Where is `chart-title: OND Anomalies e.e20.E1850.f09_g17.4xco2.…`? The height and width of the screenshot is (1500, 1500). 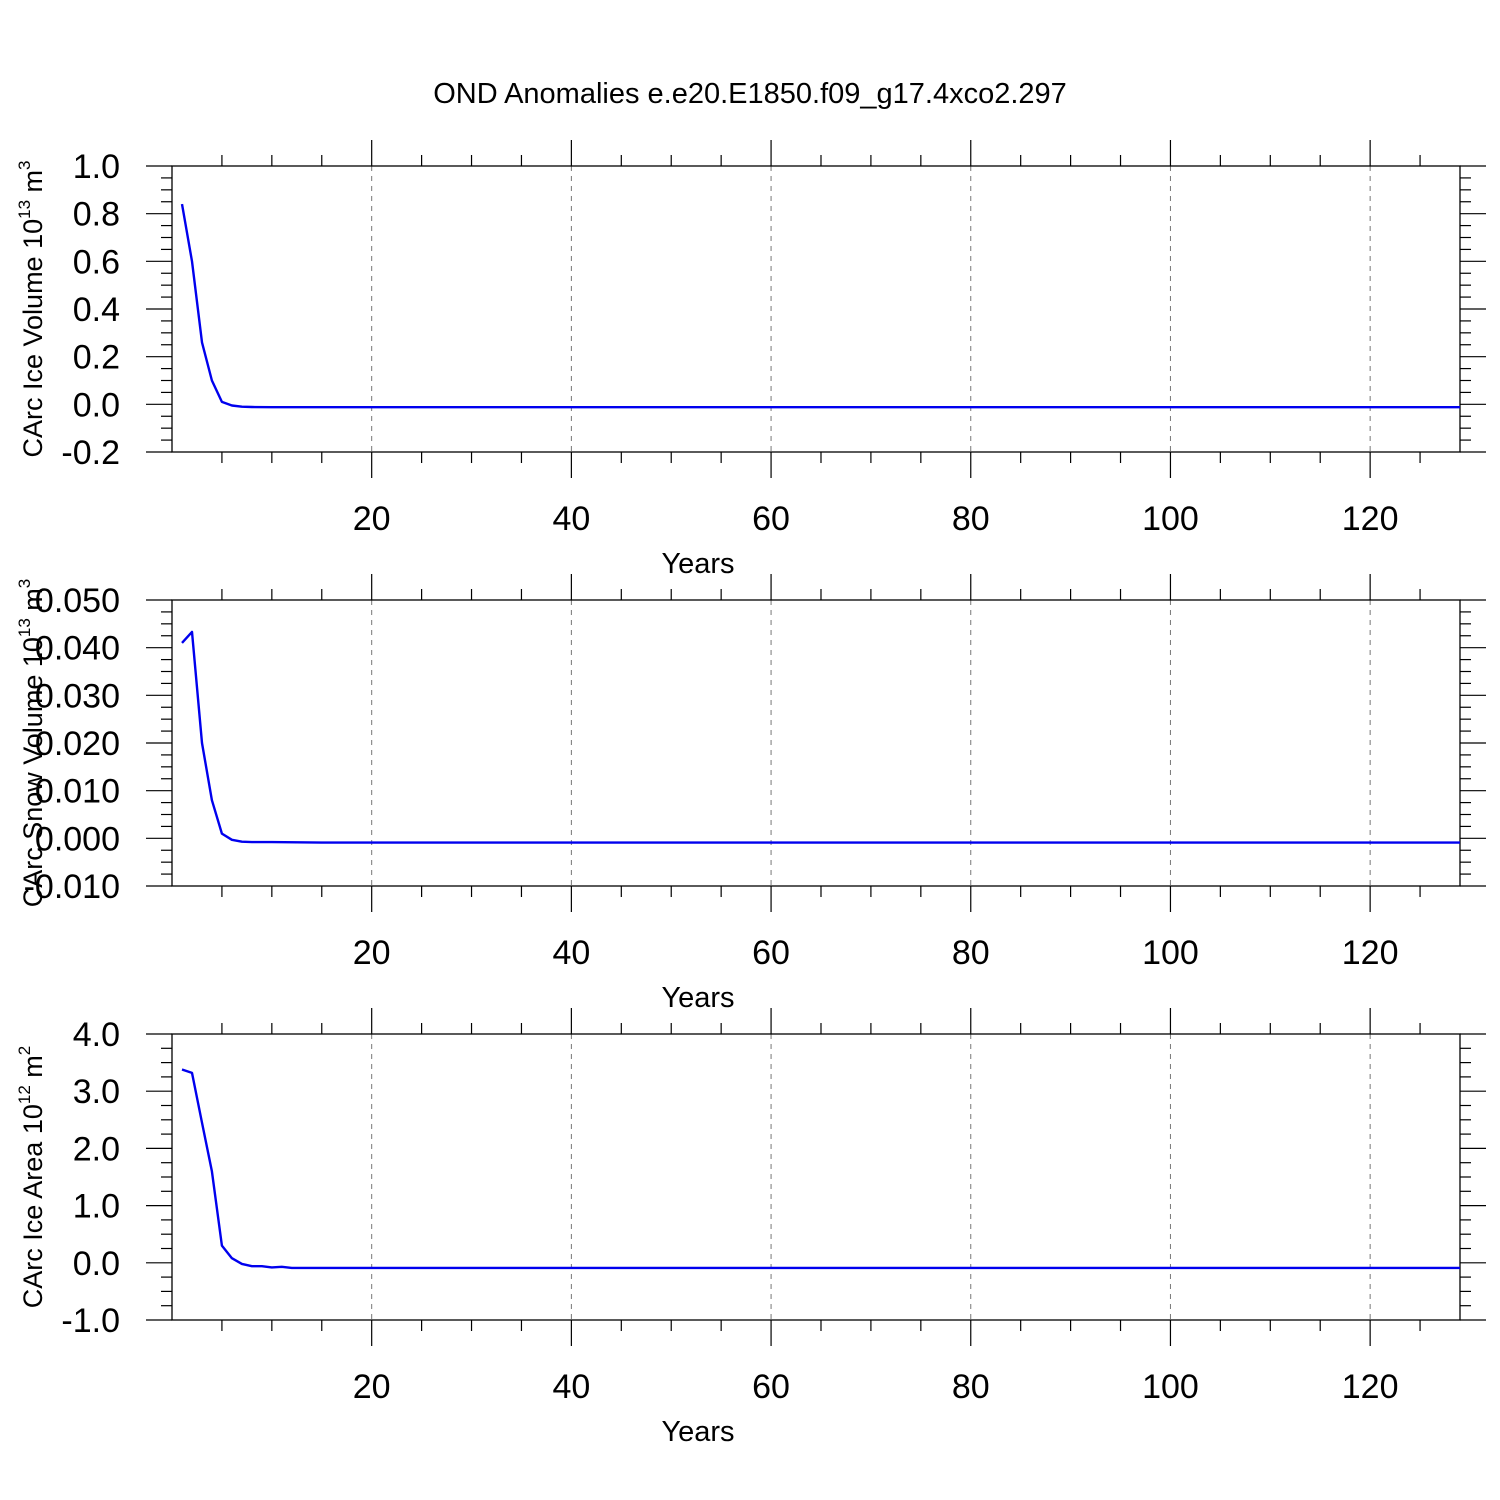 chart-title: OND Anomalies e.e20.E1850.f09_g17.4xco2.… is located at coordinates (750, 94).